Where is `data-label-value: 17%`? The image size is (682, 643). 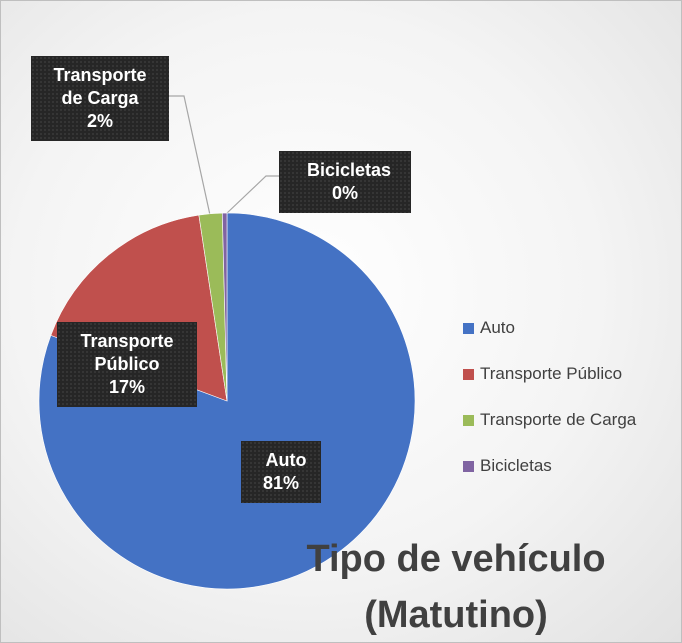
data-label-value: 17% is located at coordinates (127, 387).